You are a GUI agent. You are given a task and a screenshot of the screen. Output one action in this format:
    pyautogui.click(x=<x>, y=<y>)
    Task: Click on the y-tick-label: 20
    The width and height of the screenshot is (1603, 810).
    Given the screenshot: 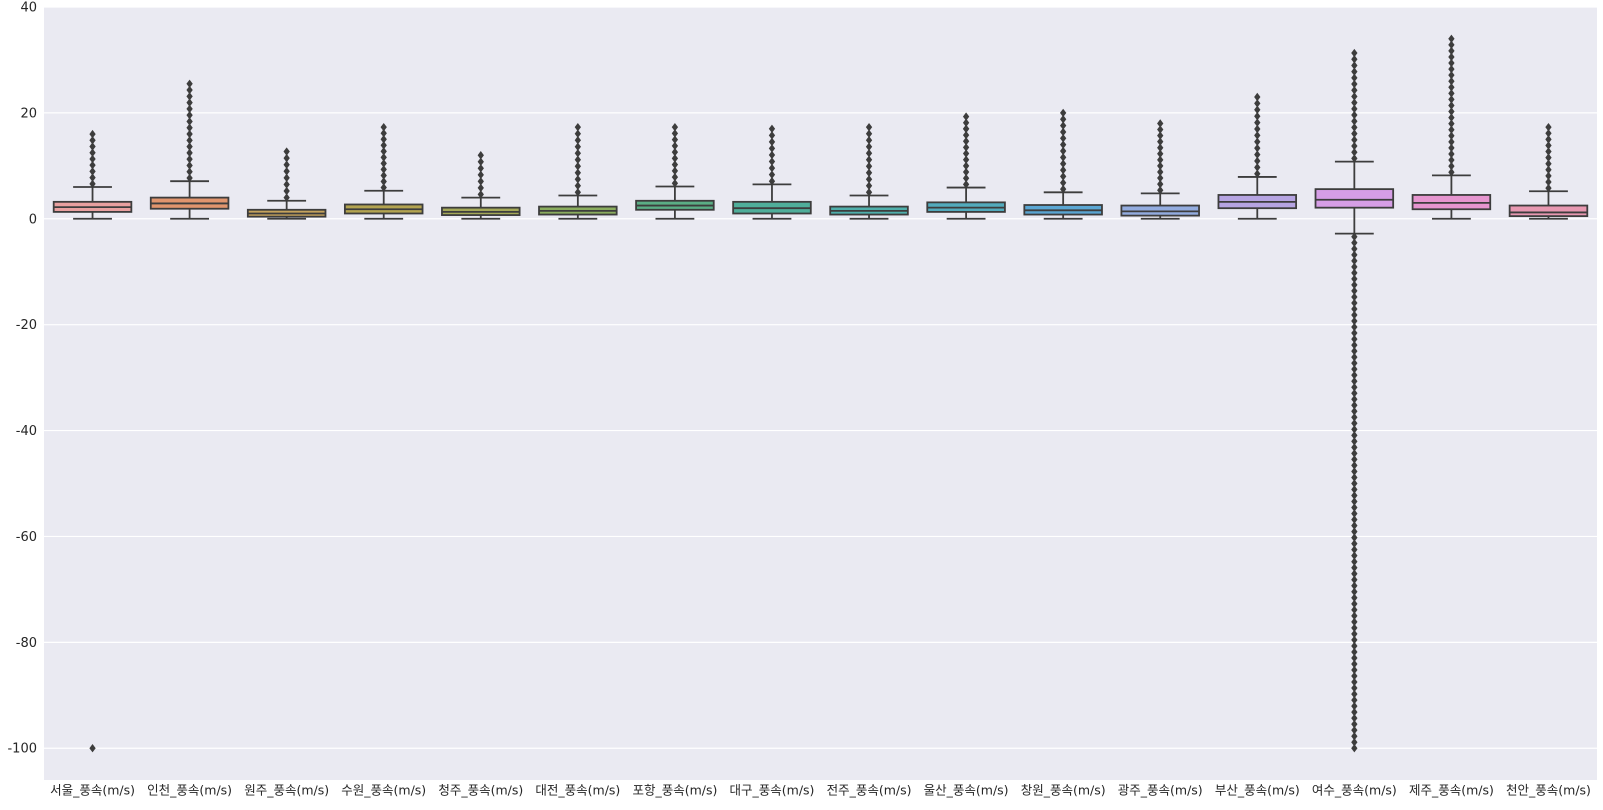 What is the action you would take?
    pyautogui.click(x=28, y=113)
    